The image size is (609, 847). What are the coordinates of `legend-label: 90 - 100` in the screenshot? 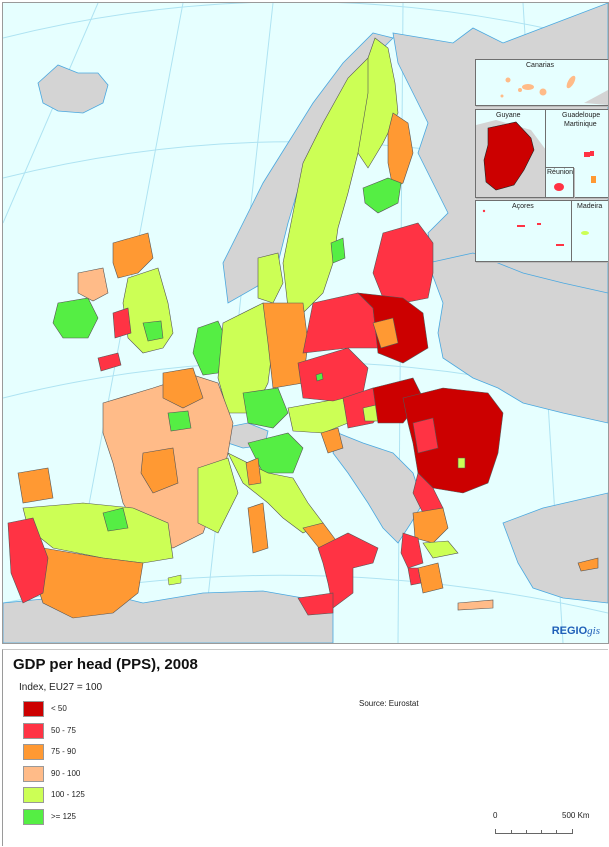 It's located at (66, 773).